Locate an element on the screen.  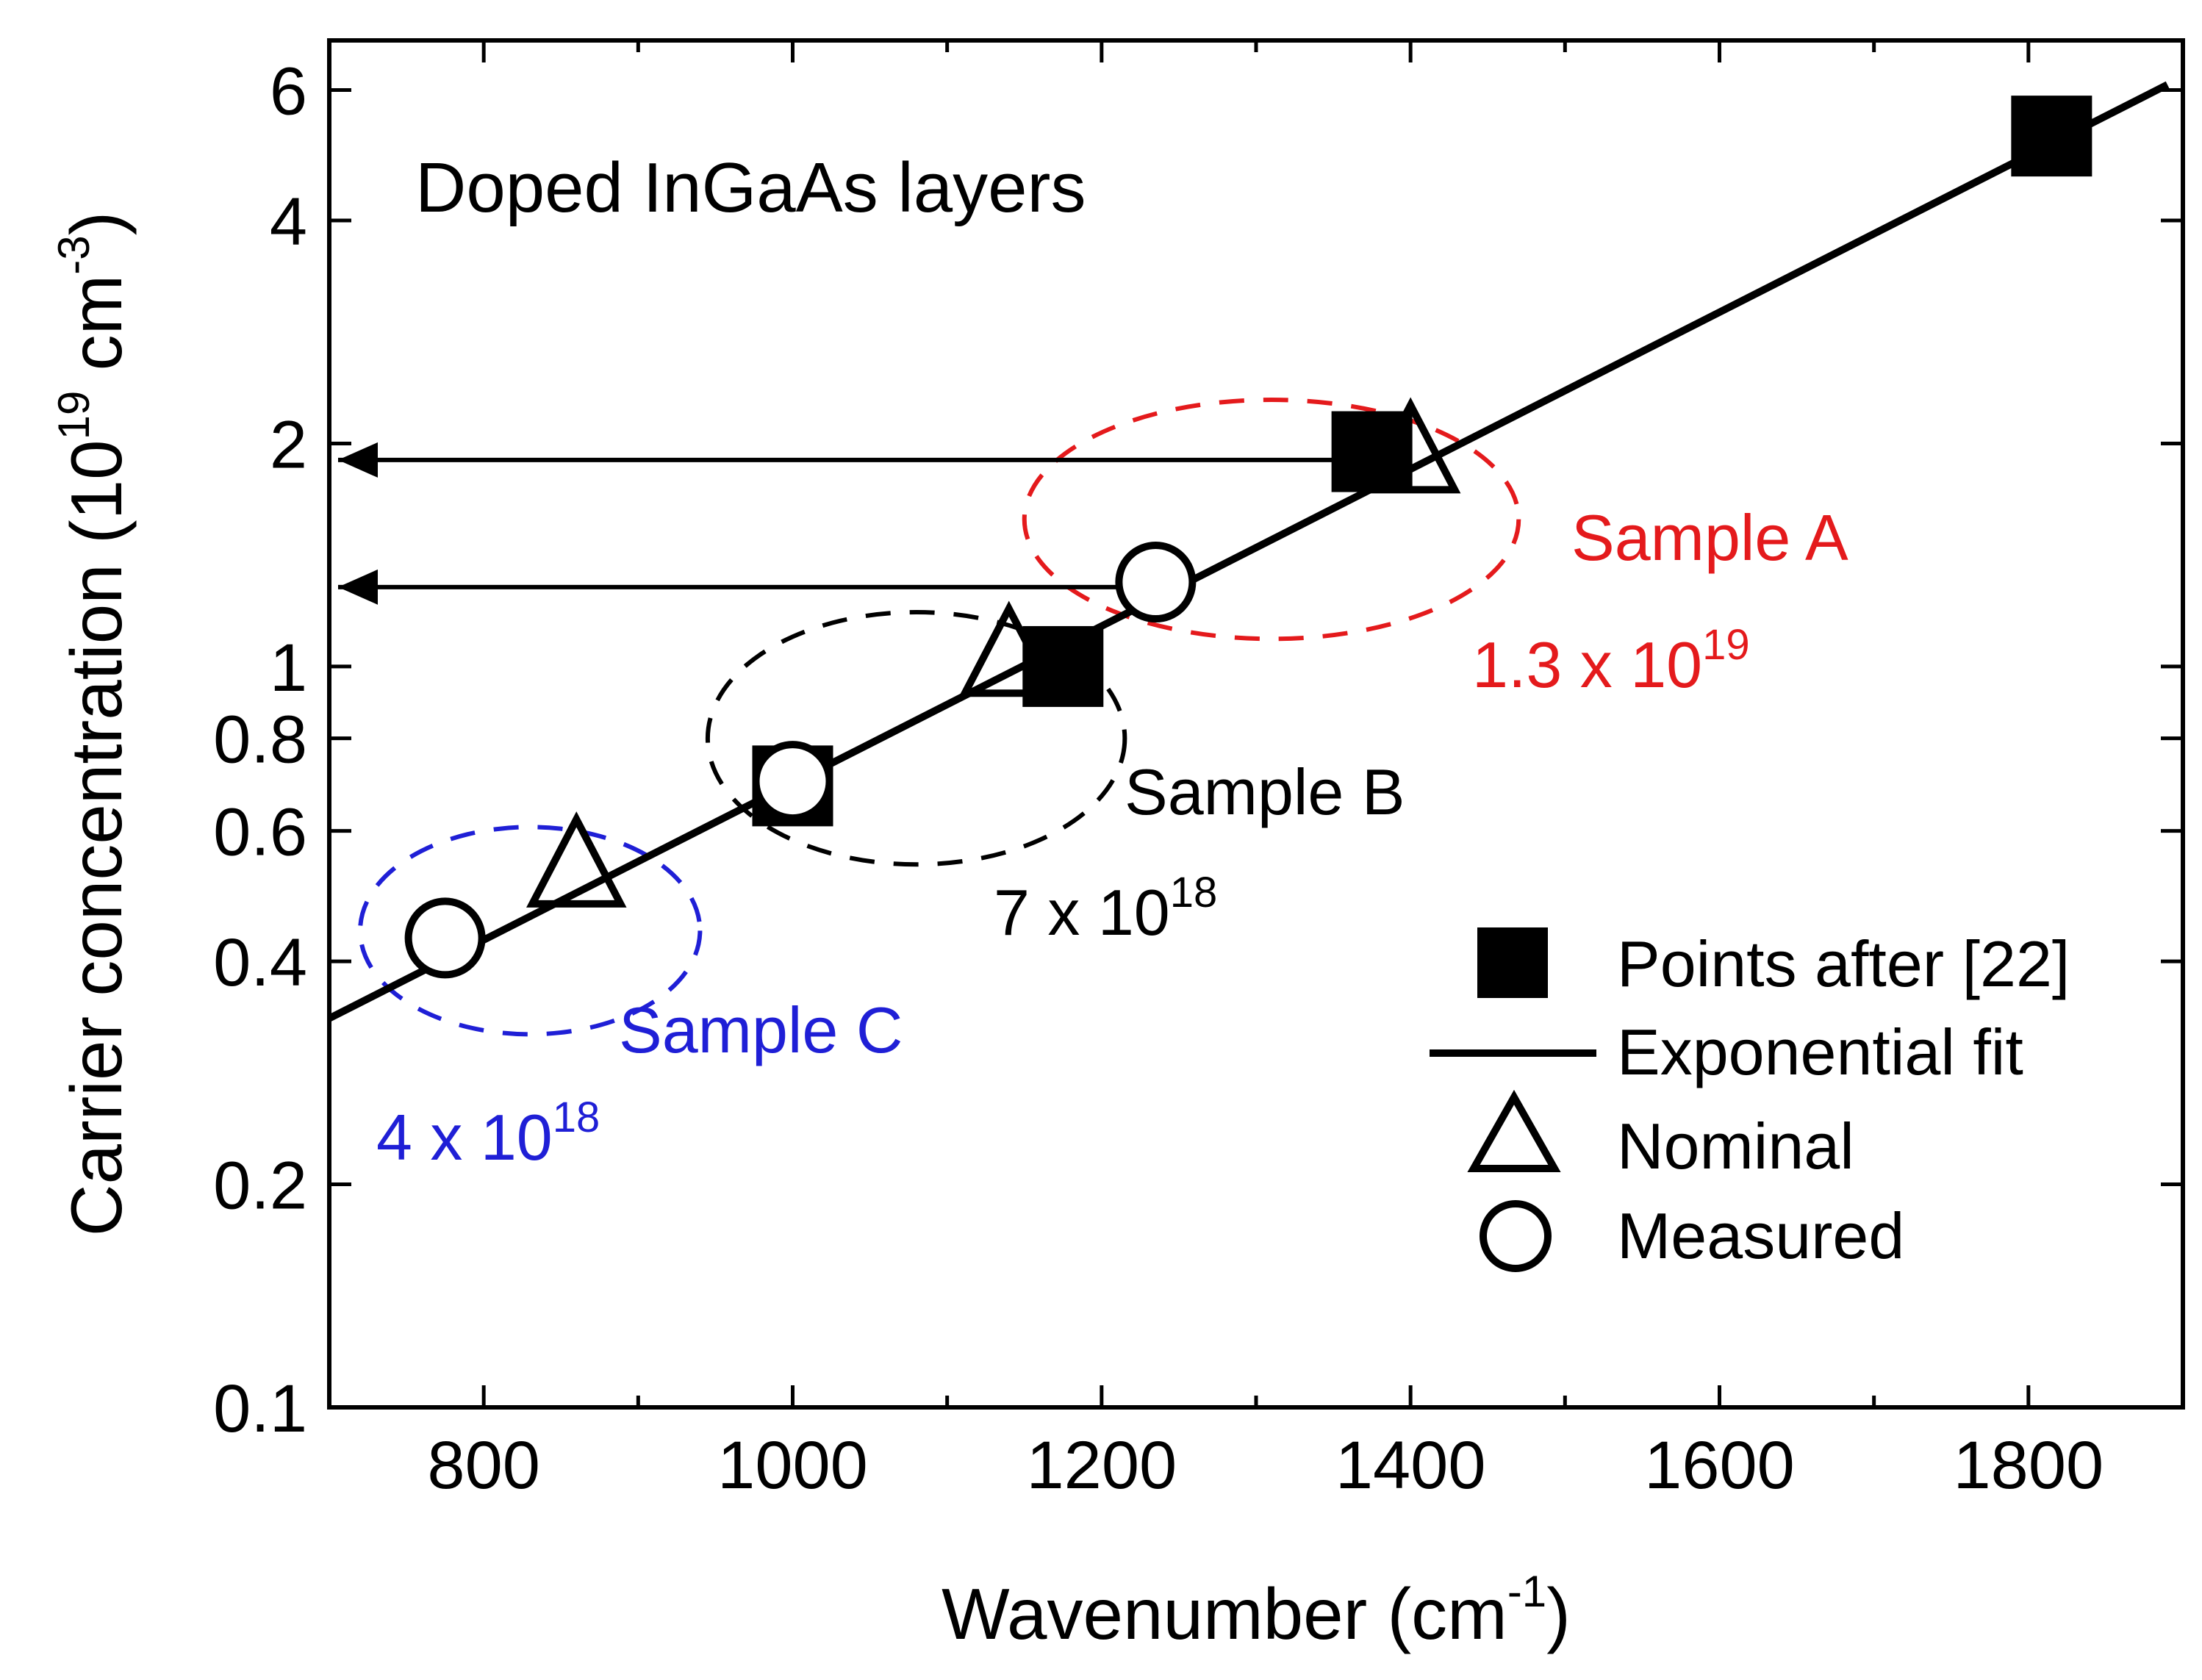
x-axis-title: Wavenumber (cm-1) is located at coordinates (1257, 1610).